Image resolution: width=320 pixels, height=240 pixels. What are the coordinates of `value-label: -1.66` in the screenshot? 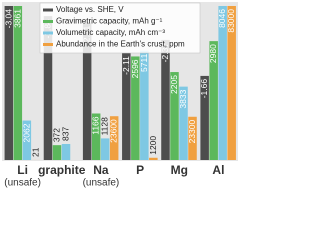 It's located at (204, 89).